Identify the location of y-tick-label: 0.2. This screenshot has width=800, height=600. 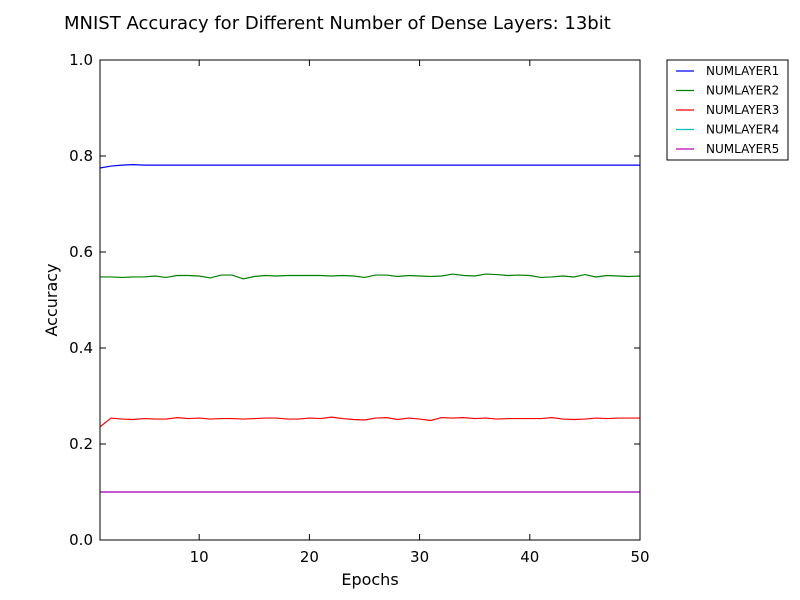
(81, 444).